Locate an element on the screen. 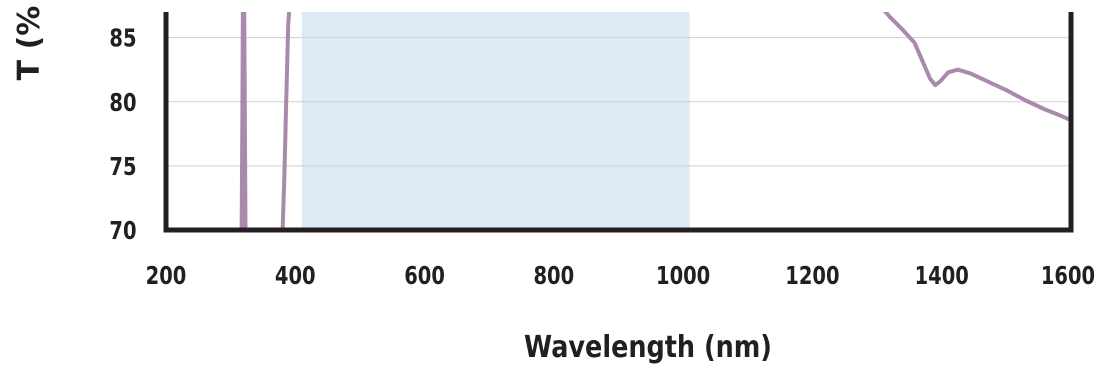  x-tick-labels: 200 400 600 800 1000 1200 1400 1600 is located at coordinates (620, 276).